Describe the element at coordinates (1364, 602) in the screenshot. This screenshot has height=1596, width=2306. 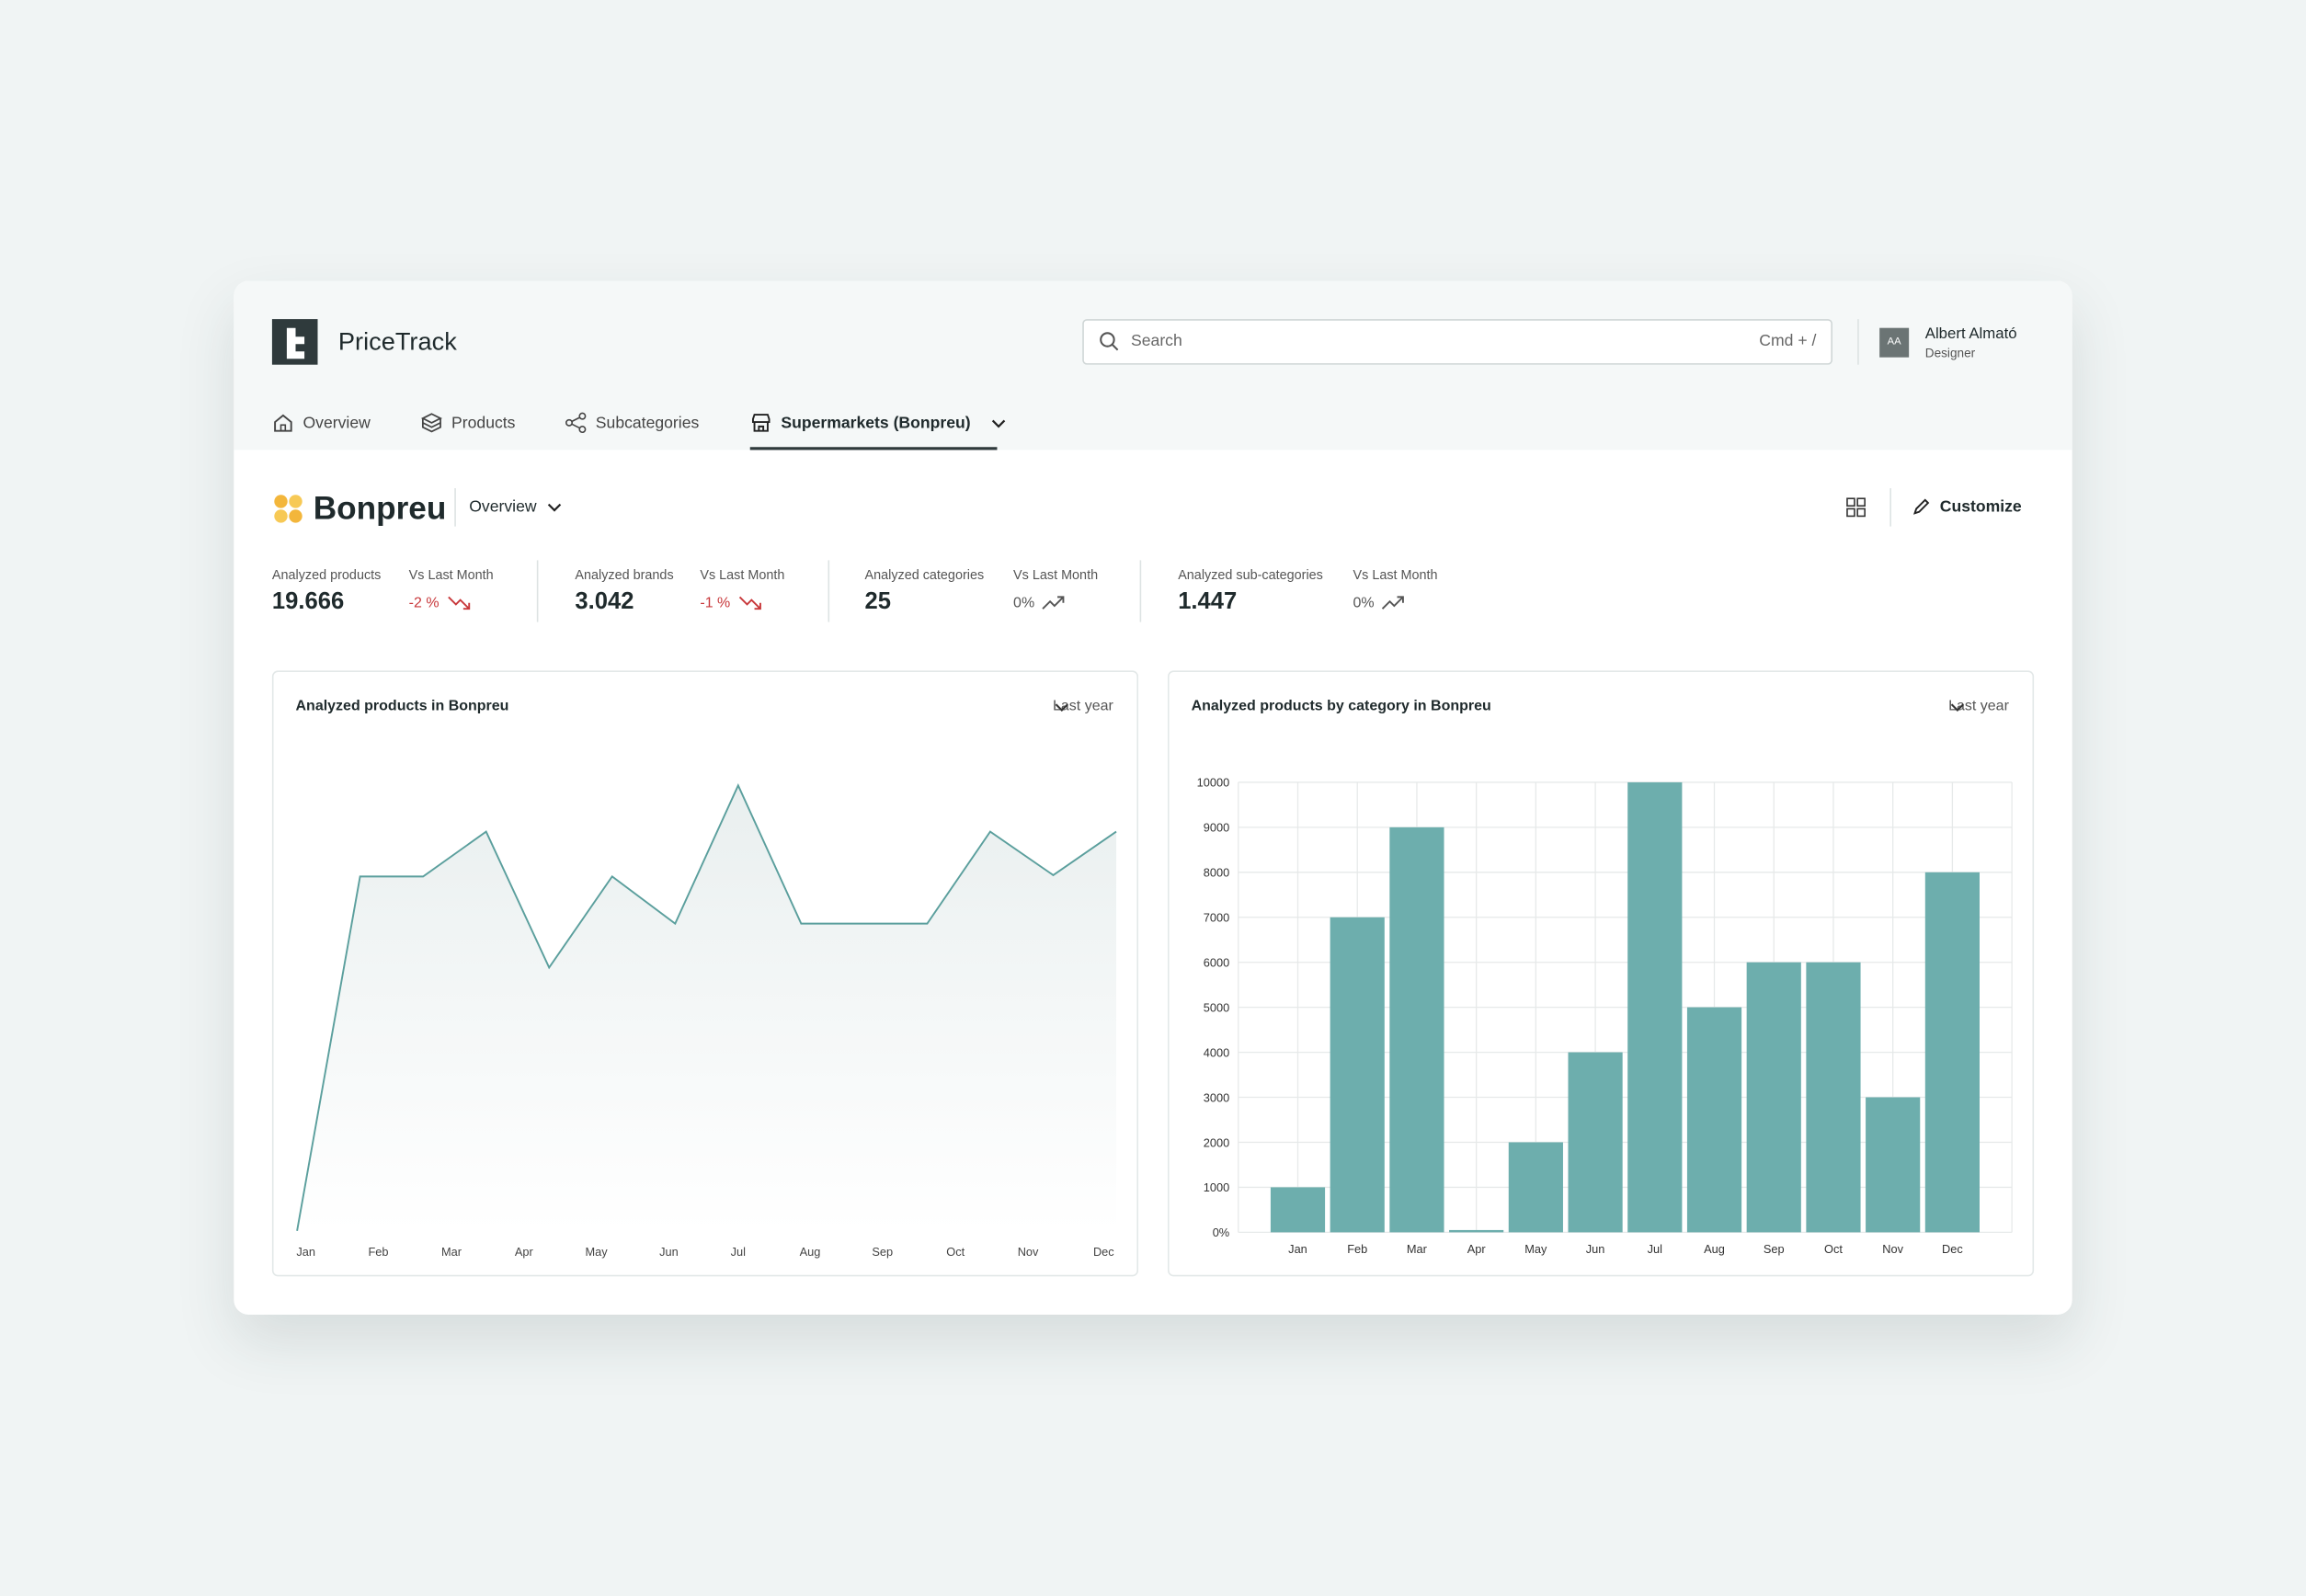
I see `change-value: 0%` at that location.